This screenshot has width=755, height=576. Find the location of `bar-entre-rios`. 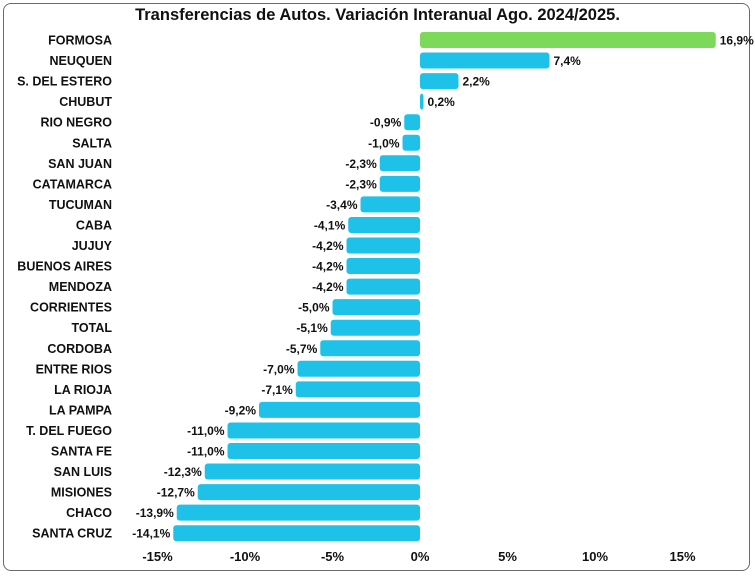

bar-entre-rios is located at coordinates (358, 368).